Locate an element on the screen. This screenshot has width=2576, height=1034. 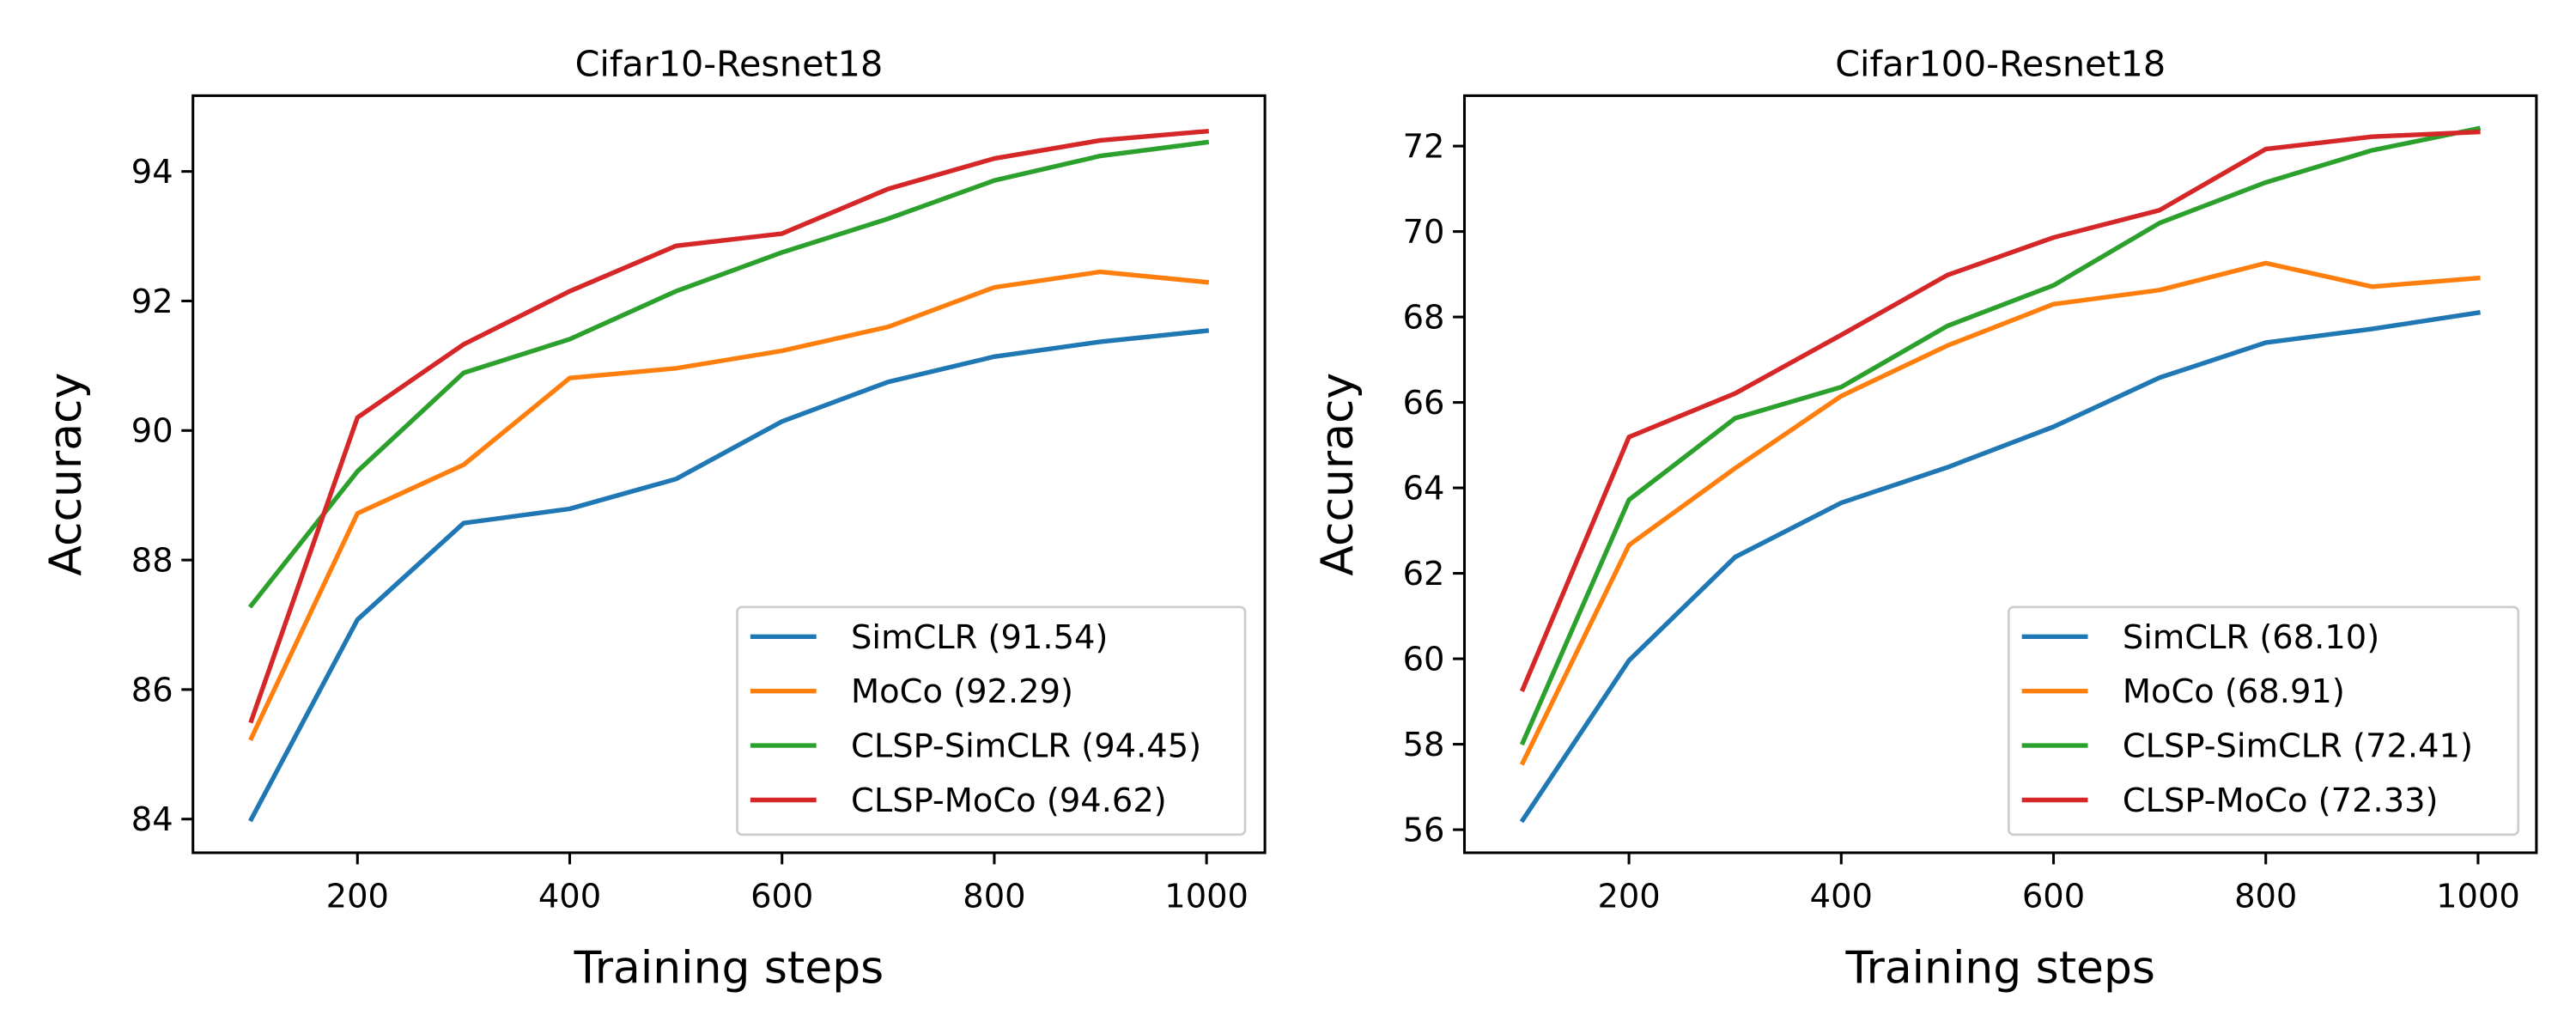
legend-label: SimCLR (91.54) is located at coordinates (980, 637).